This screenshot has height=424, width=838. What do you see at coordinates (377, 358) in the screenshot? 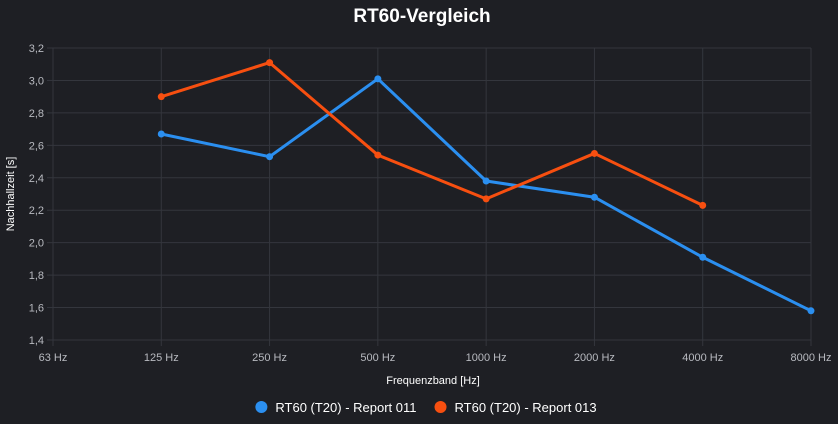
I see `x-tick-label: 500 Hz` at bounding box center [377, 358].